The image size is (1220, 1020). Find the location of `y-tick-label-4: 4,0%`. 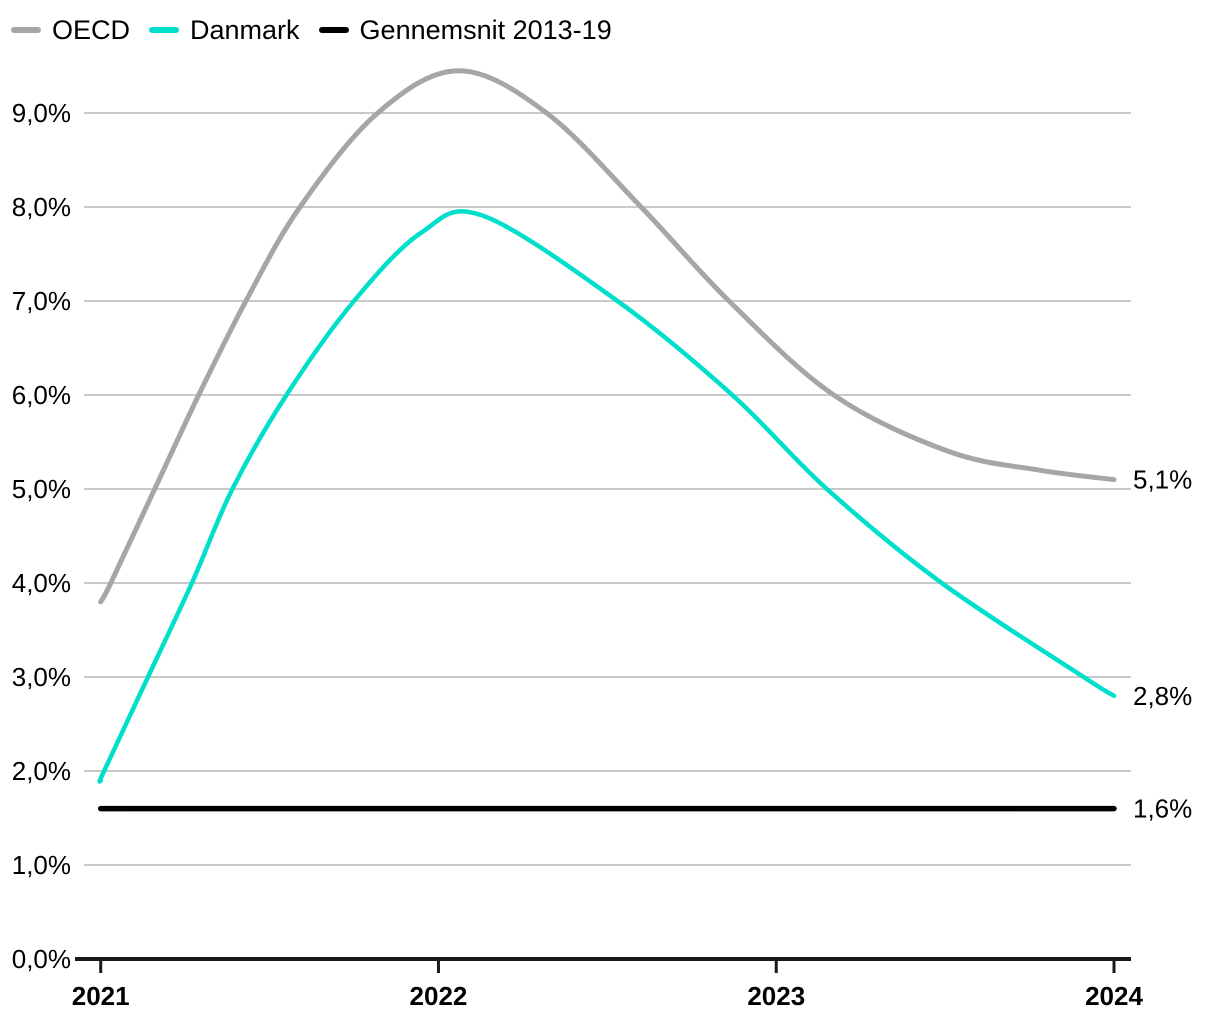

y-tick-label-4: 4,0% is located at coordinates (41, 583).